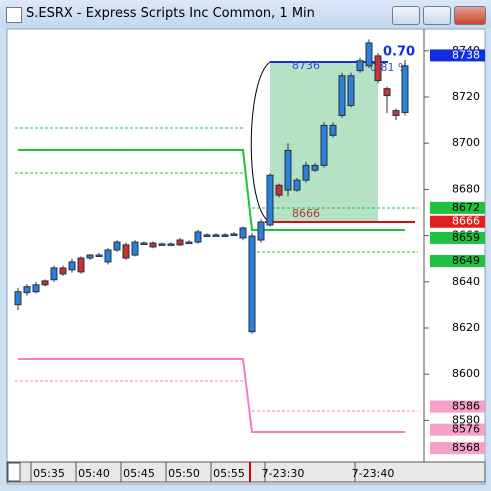 Image resolution: width=491 pixels, height=491 pixels. Describe the element at coordinates (466, 447) in the screenshot. I see `price-tag-label: 8568` at that location.